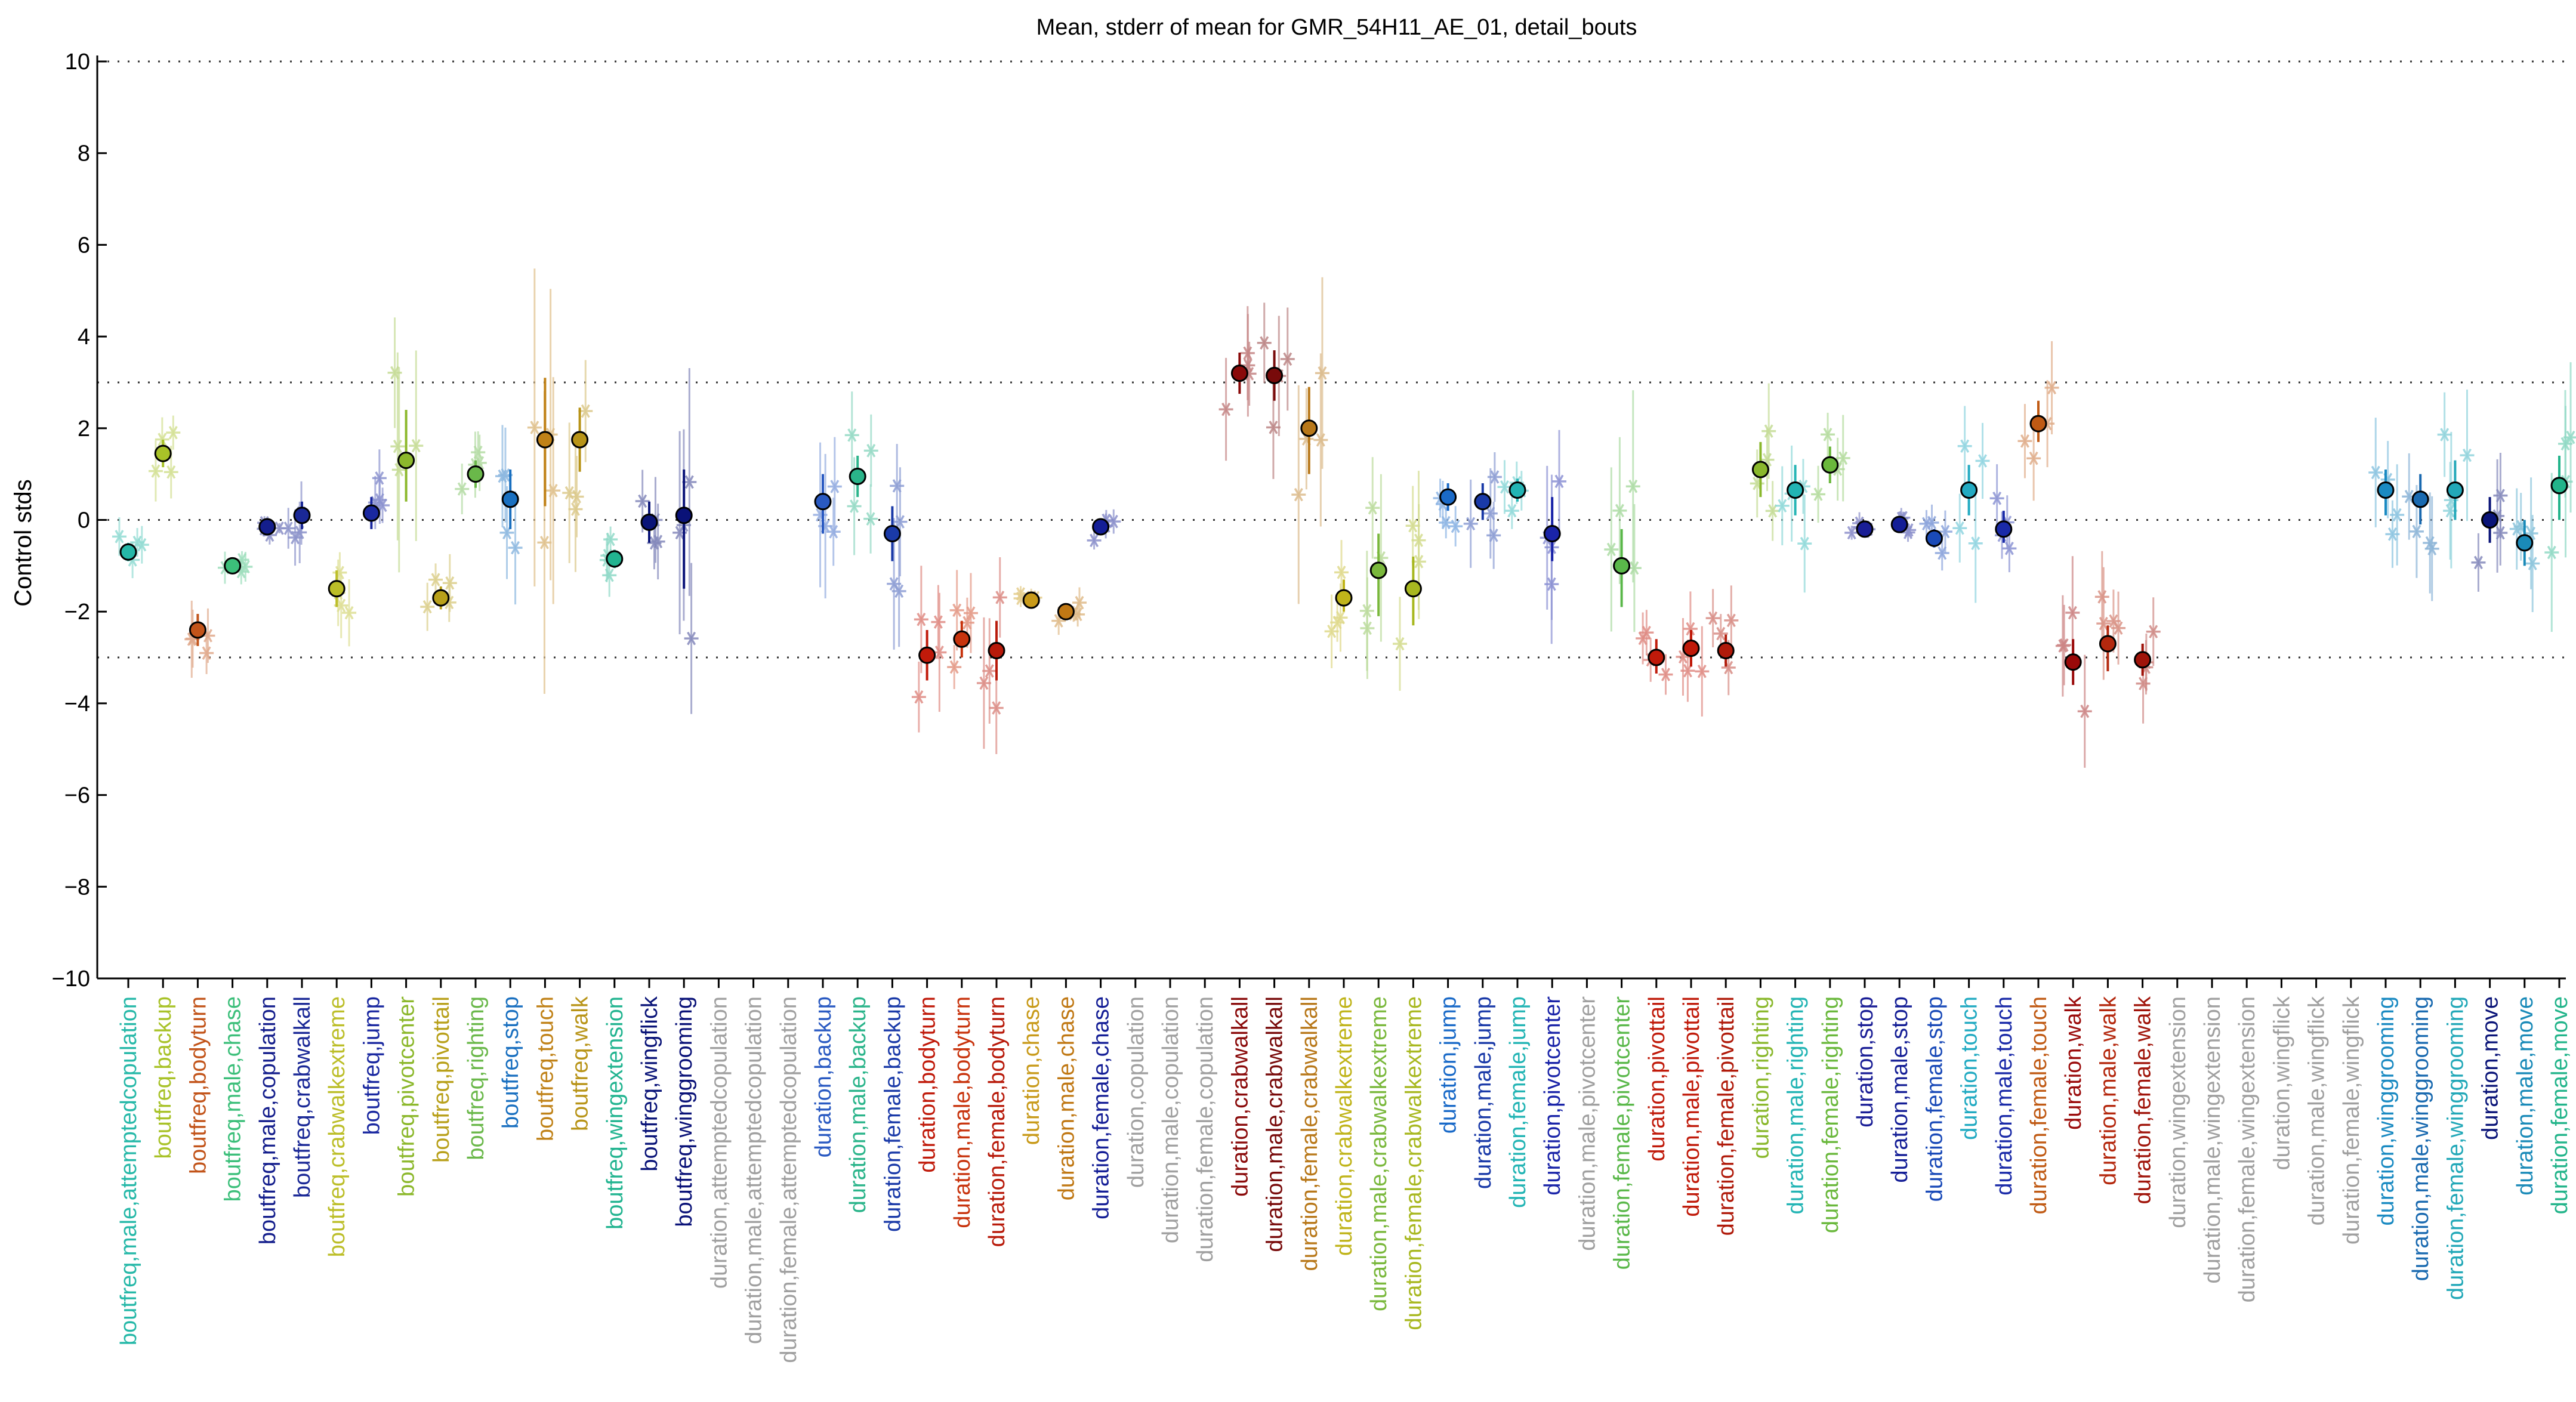  I want to click on y-tick-label: 8, so click(84, 153).